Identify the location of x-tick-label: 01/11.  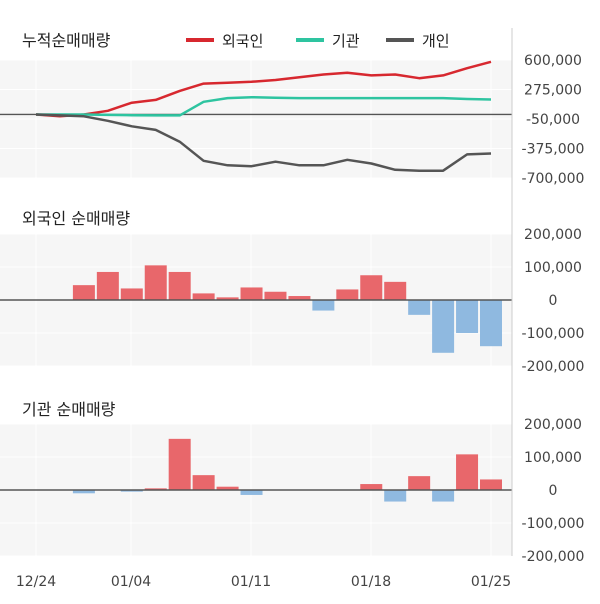
(251, 582).